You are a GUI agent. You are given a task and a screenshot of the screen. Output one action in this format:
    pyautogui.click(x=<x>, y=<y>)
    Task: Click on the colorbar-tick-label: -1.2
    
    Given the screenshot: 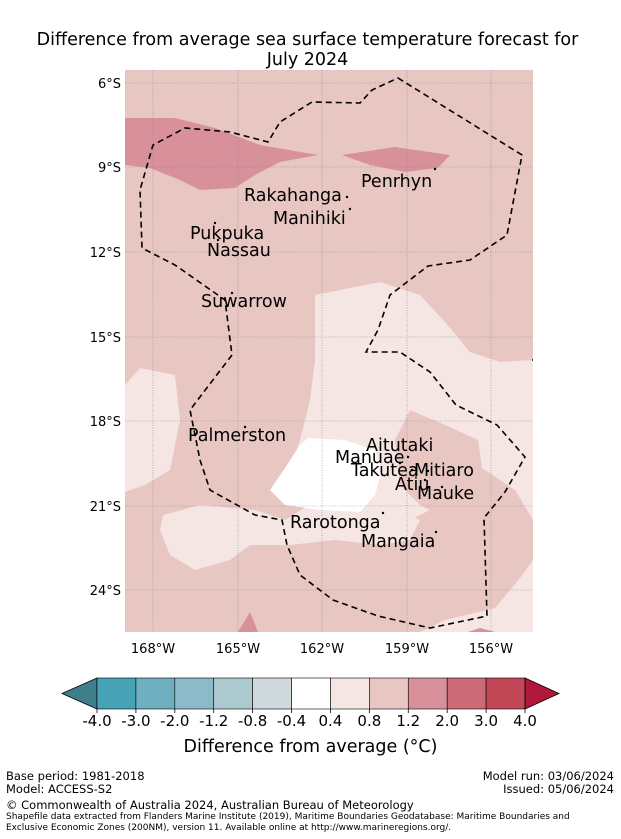 What is the action you would take?
    pyautogui.click(x=213, y=721)
    